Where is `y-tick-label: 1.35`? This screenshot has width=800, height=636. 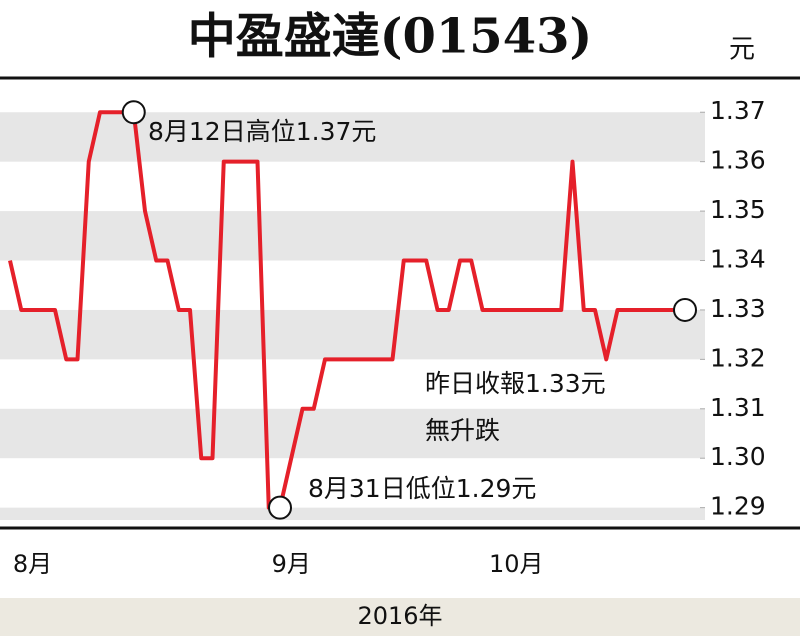 y-tick-label: 1.35 is located at coordinates (738, 209).